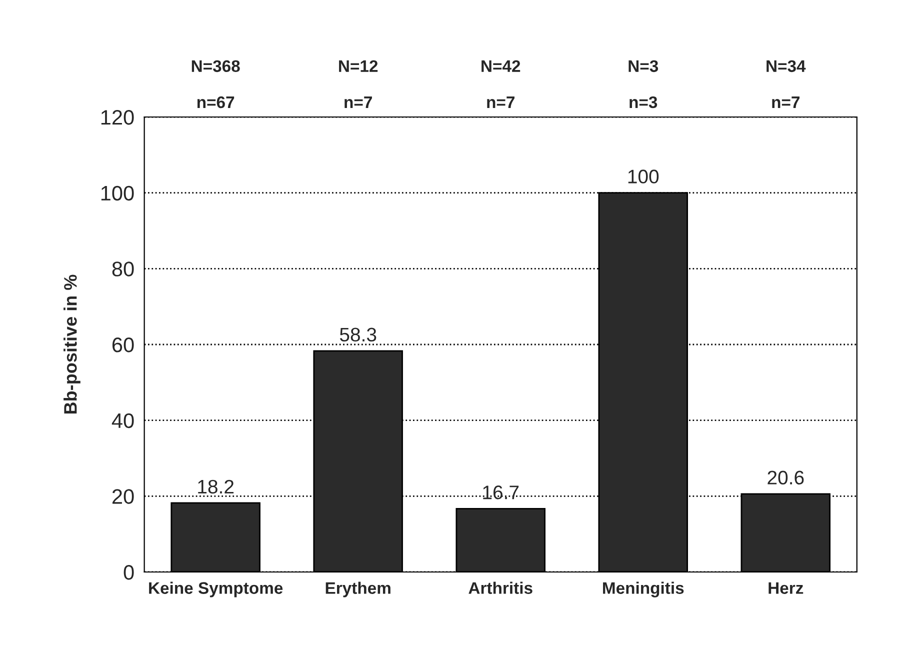 Image resolution: width=902 pixels, height=650 pixels. I want to click on y-tick-label: 0, so click(129, 572).